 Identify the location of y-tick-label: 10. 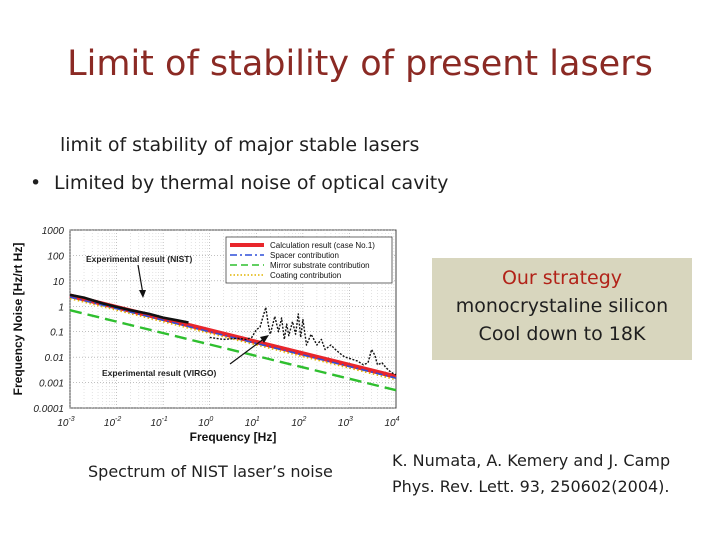
(59, 282).